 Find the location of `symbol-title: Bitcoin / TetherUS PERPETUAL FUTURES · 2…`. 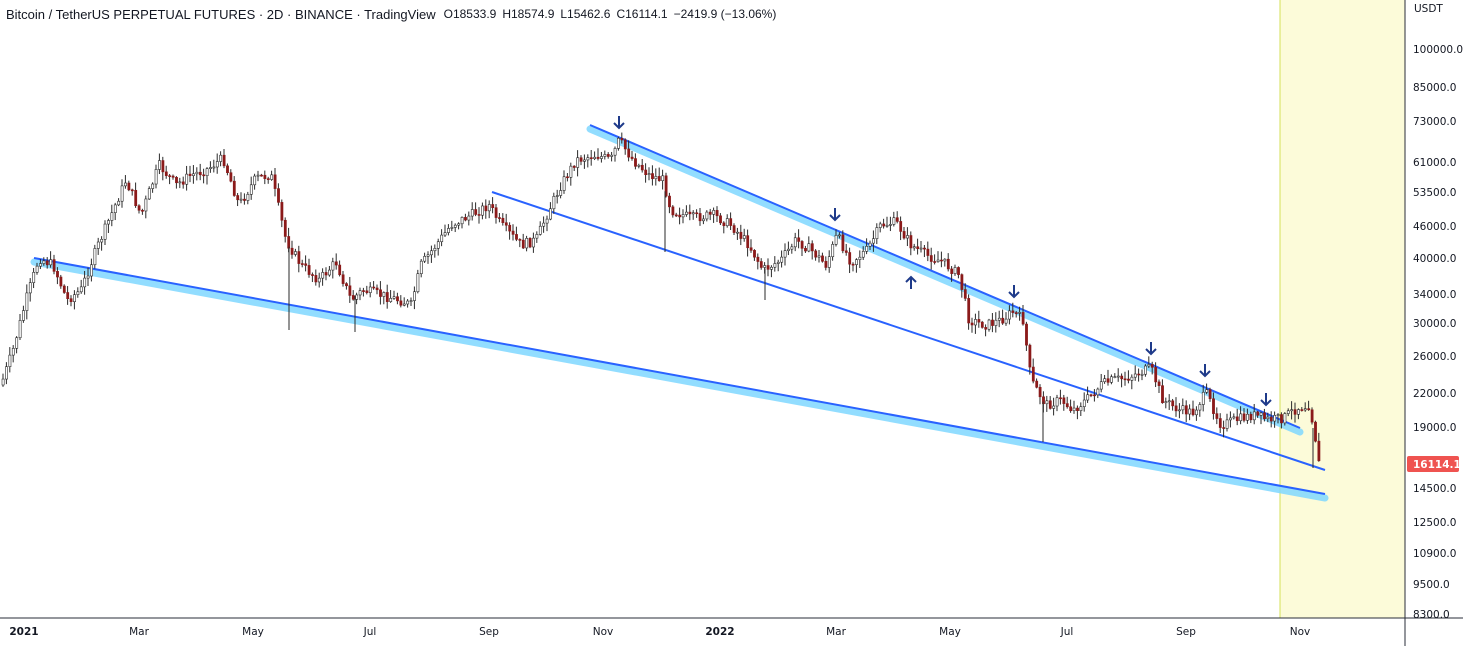

symbol-title: Bitcoin / TetherUS PERPETUAL FUTURES · 2… is located at coordinates (221, 14).